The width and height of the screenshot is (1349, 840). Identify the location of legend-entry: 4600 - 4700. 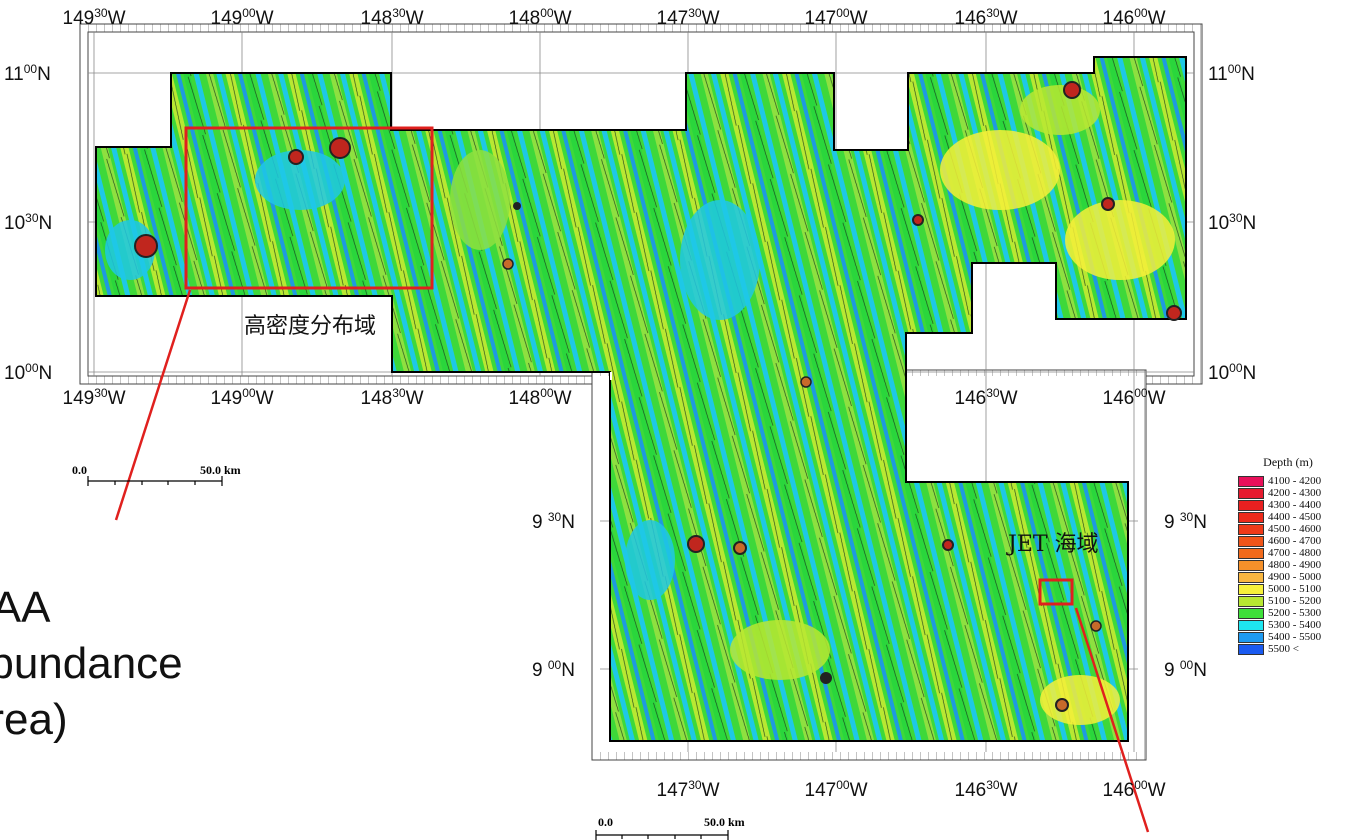
(1288, 541).